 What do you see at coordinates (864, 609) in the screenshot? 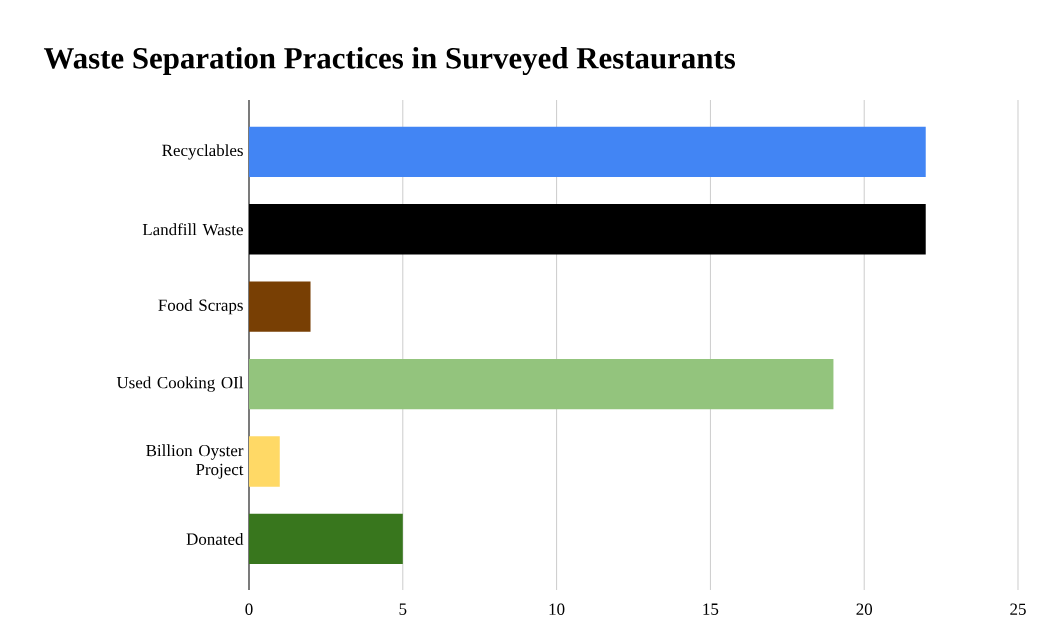
I see `x-tick-label: 20` at bounding box center [864, 609].